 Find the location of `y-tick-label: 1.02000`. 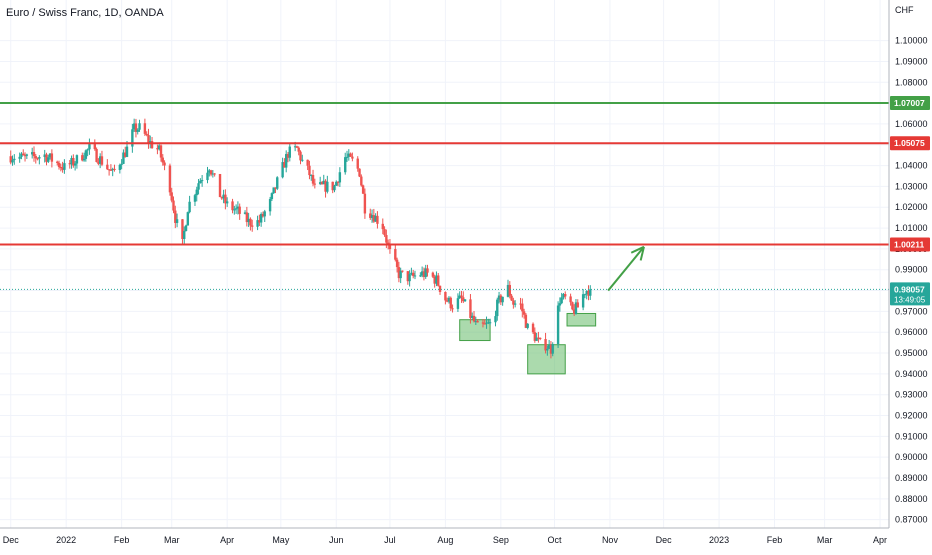

y-tick-label: 1.02000 is located at coordinates (911, 207).